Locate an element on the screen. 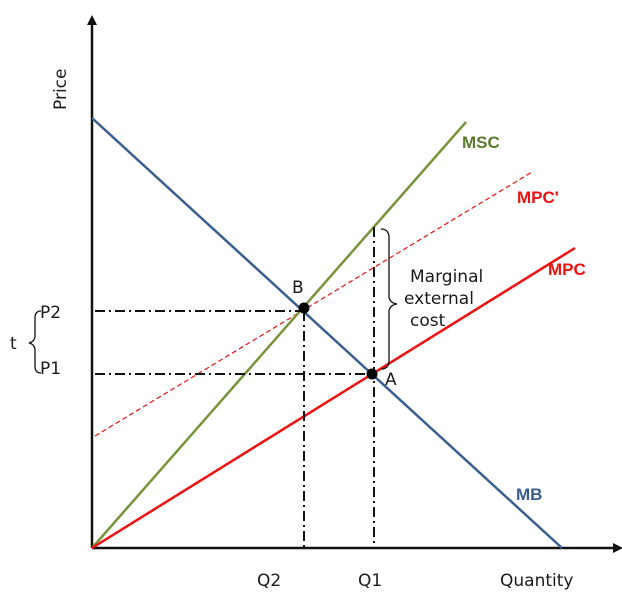  mb-label: MB is located at coordinates (529, 494).